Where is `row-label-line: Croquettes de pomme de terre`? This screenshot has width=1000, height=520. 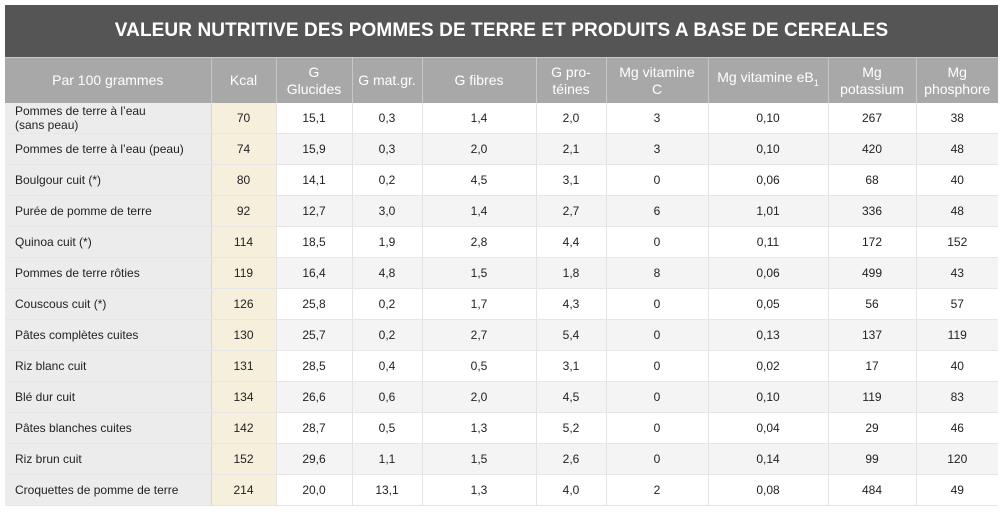 row-label-line: Croquettes de pomme de terre is located at coordinates (97, 490).